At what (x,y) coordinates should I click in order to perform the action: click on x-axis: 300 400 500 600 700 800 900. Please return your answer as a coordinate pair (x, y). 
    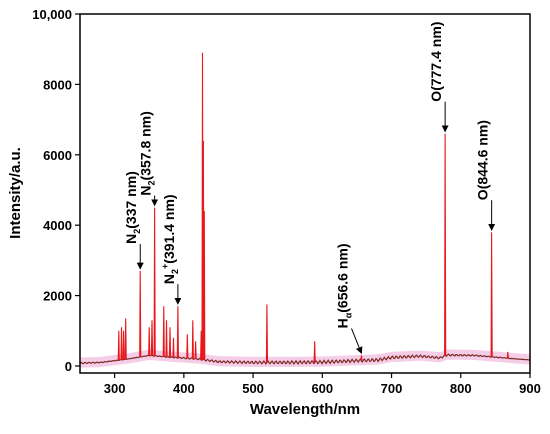
    Looking at the image, I should click on (322, 384).